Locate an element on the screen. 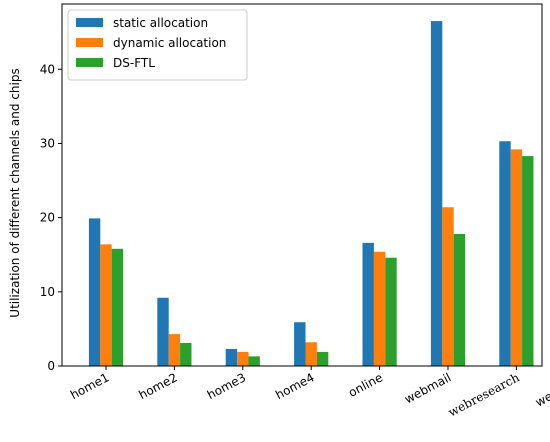  y-tick-label: 20 is located at coordinates (47, 218).